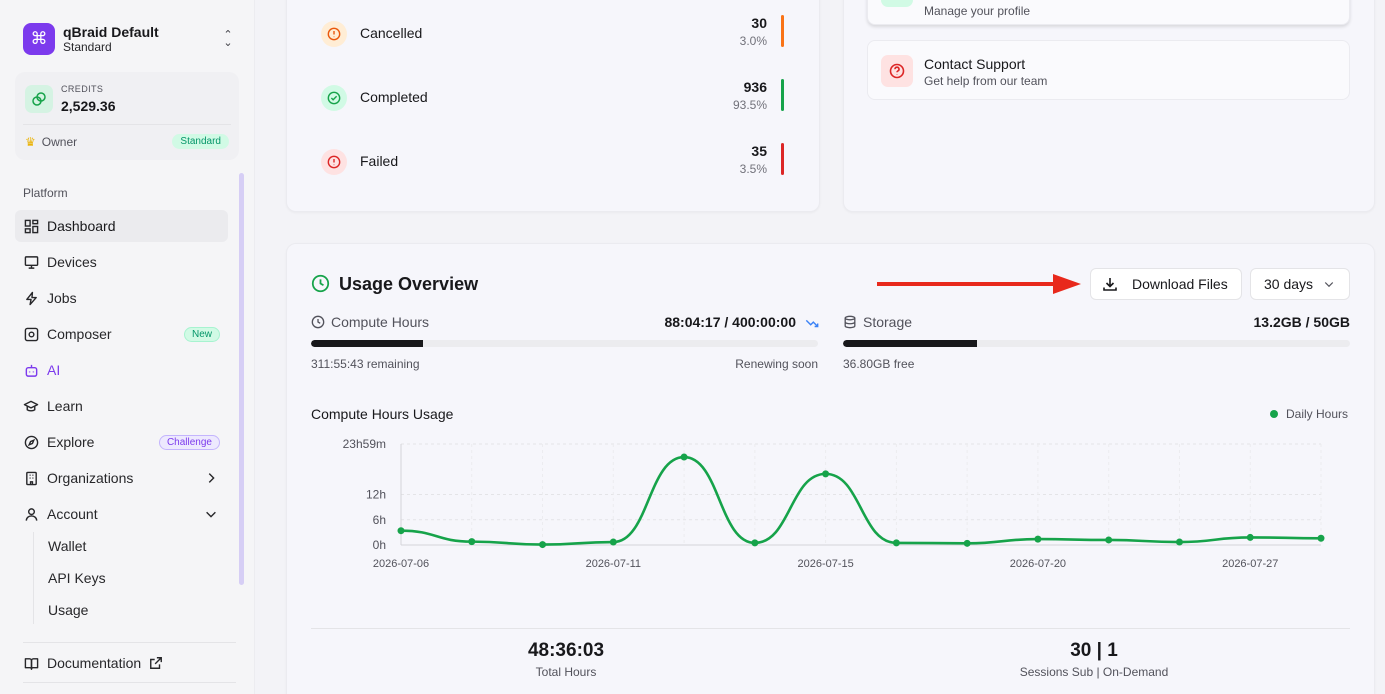  I want to click on database-icon, so click(850, 322).